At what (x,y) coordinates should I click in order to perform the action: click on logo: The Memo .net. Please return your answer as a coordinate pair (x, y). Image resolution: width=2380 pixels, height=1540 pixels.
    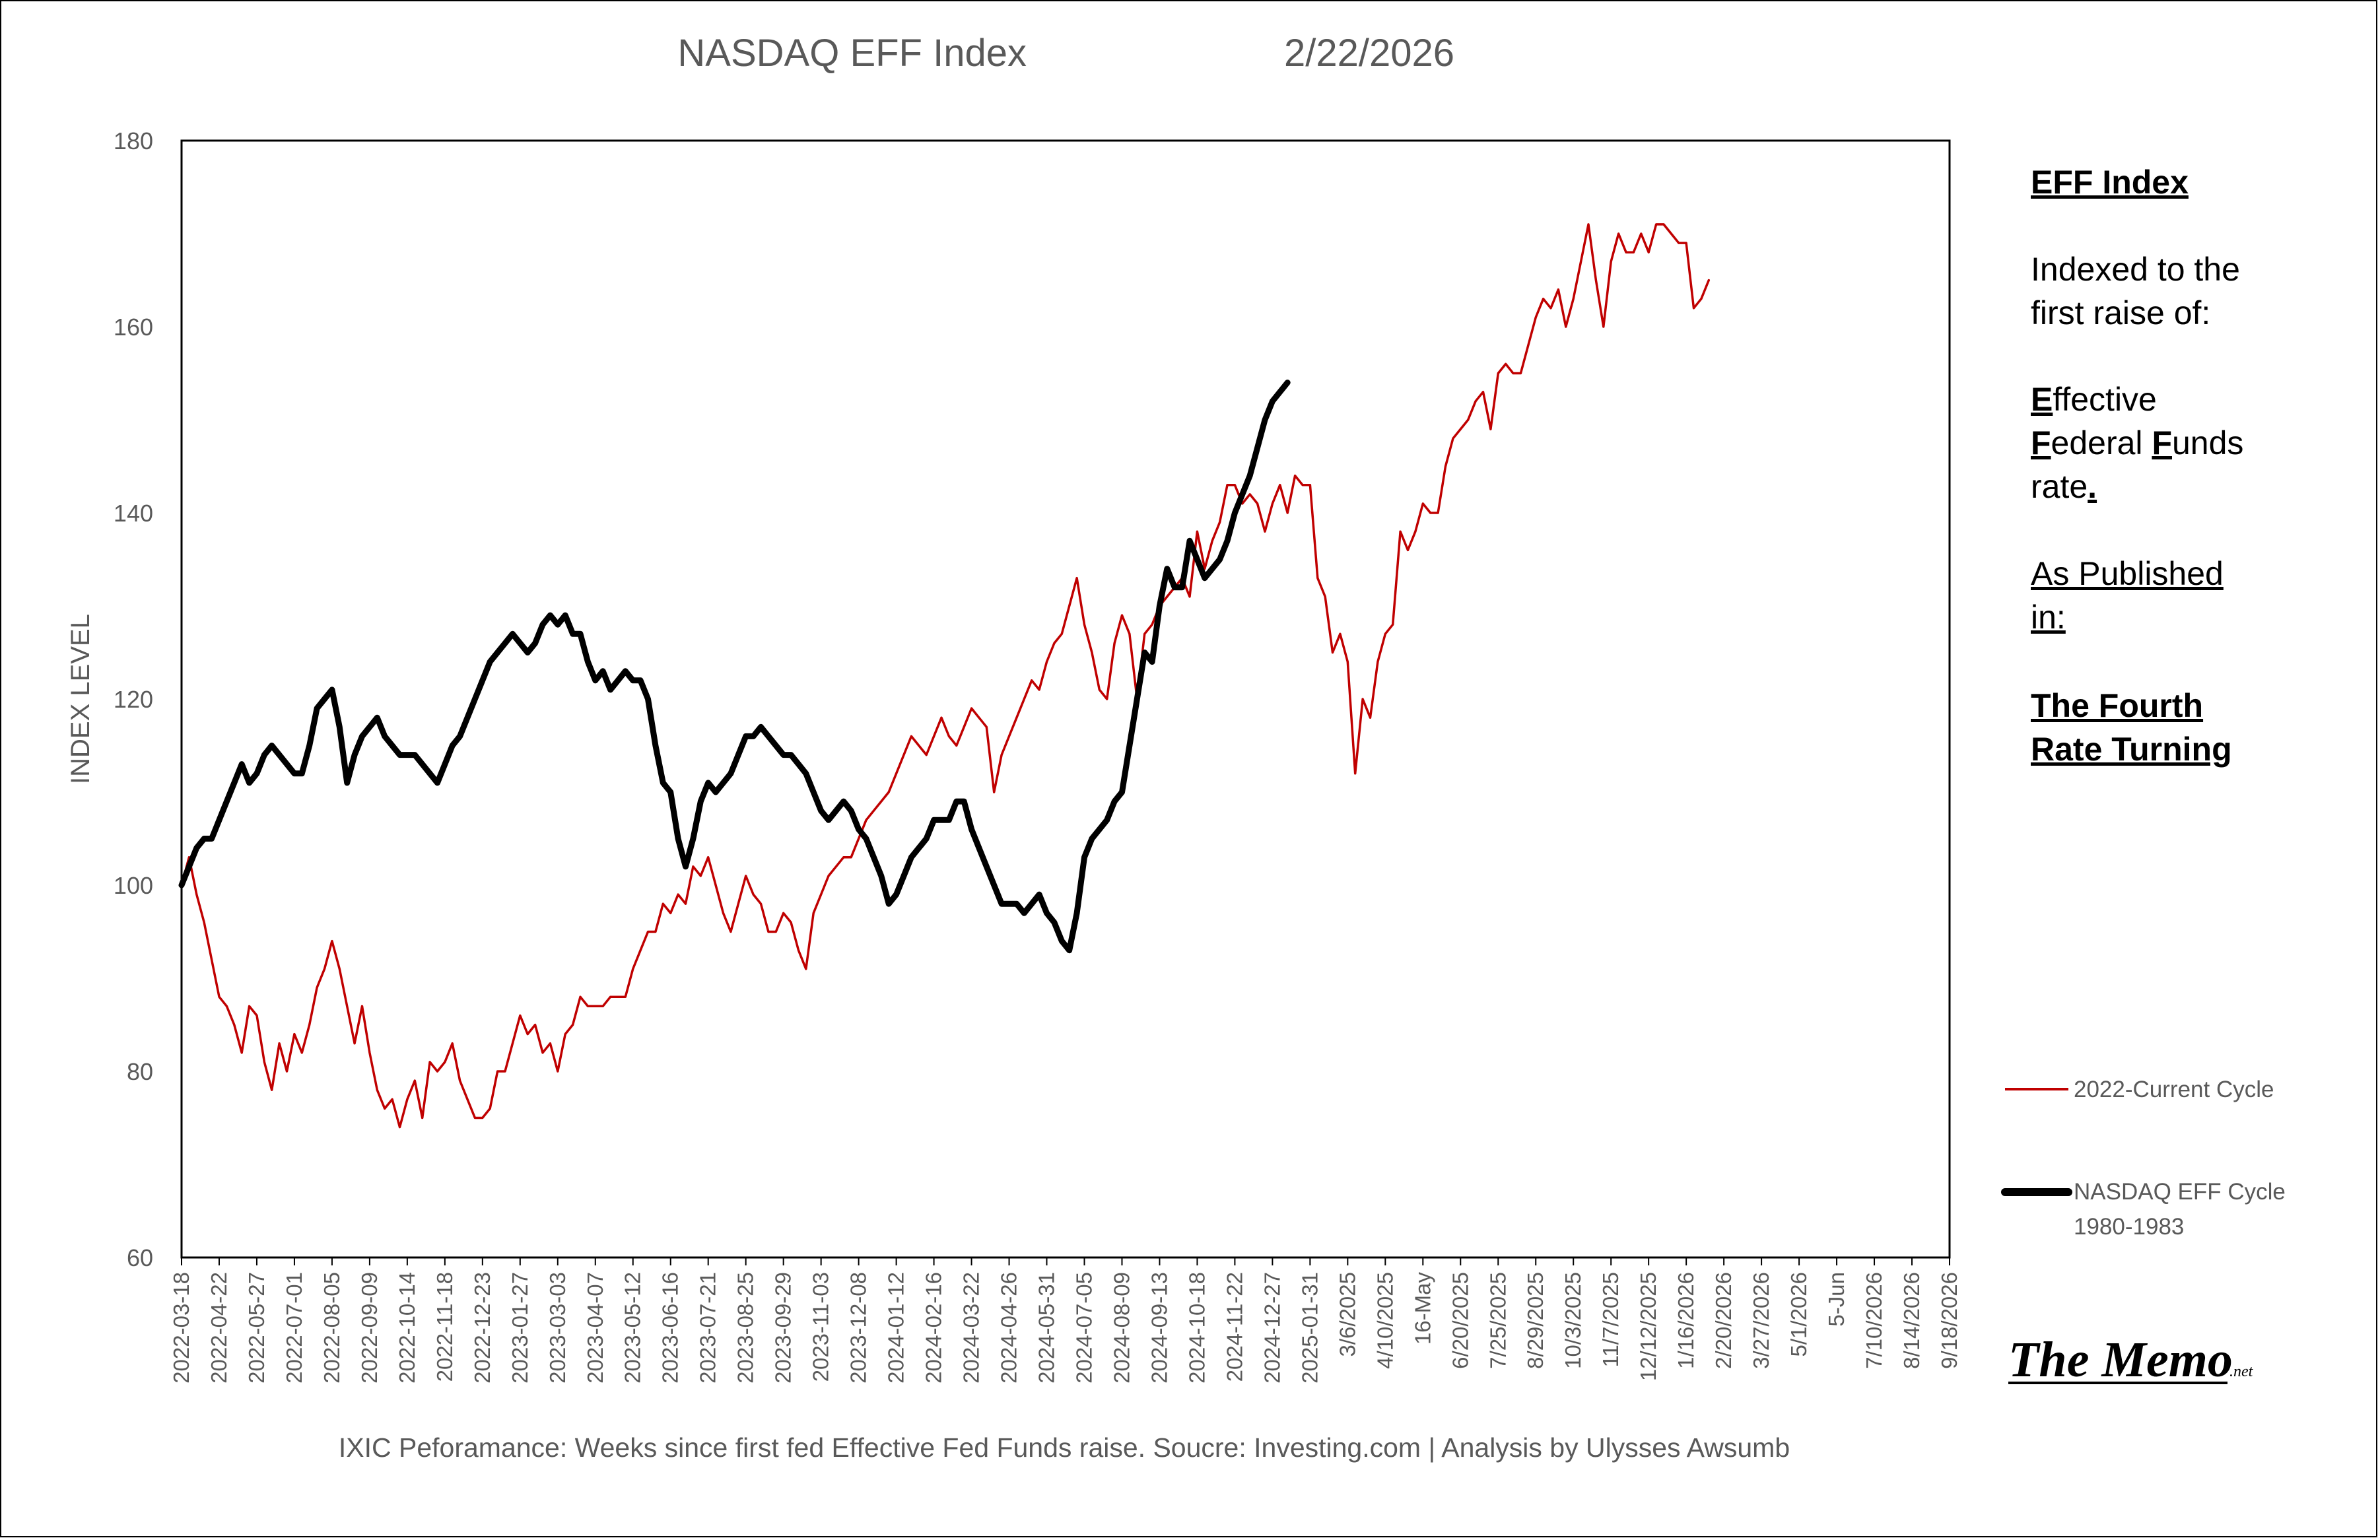
    Looking at the image, I should click on (2131, 1360).